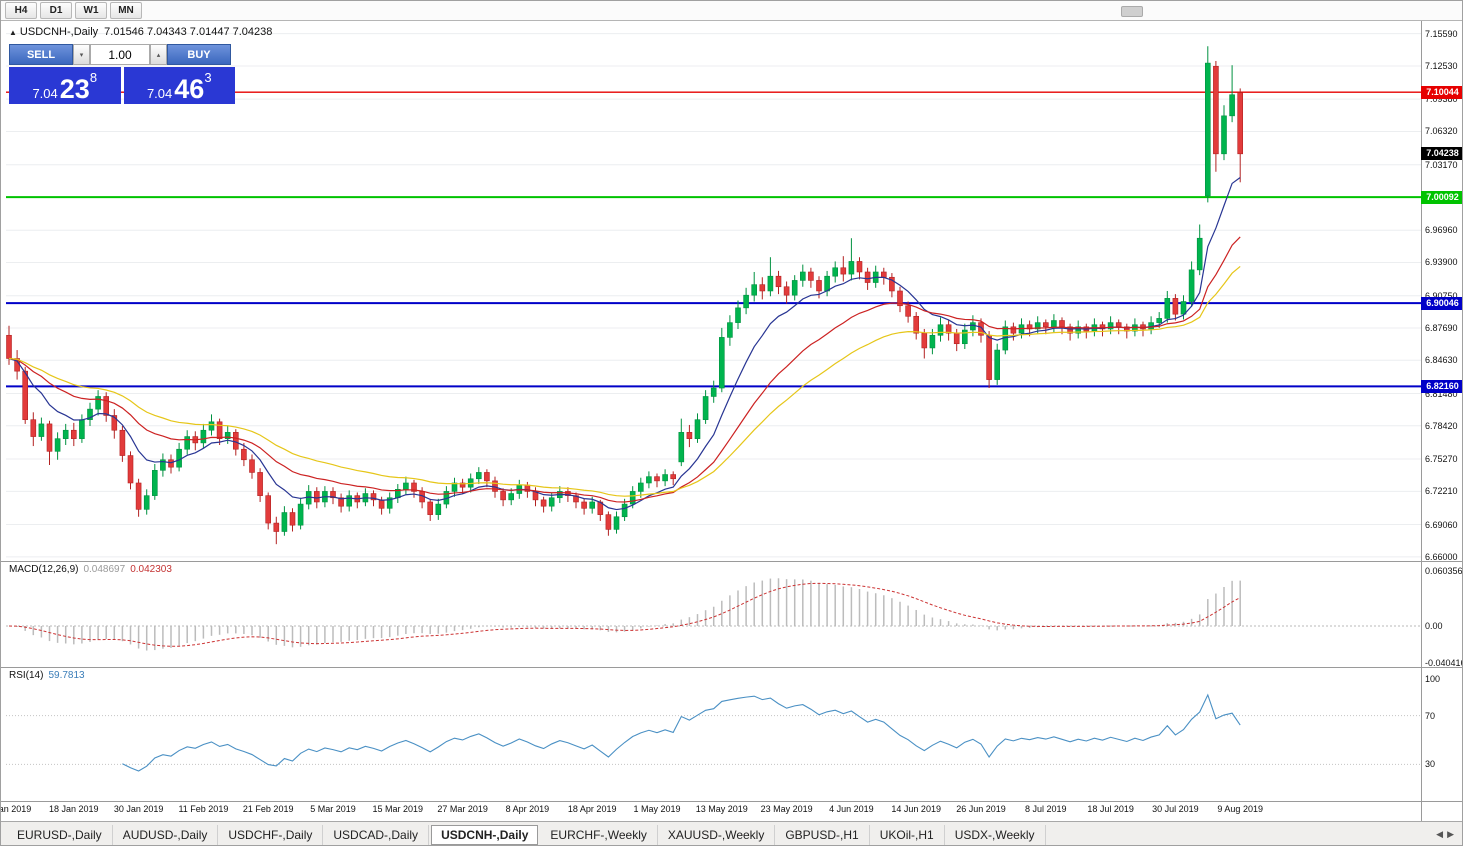  Describe the element at coordinates (1132, 11) in the screenshot. I see `toolbar-scrollbar-thumb` at that location.